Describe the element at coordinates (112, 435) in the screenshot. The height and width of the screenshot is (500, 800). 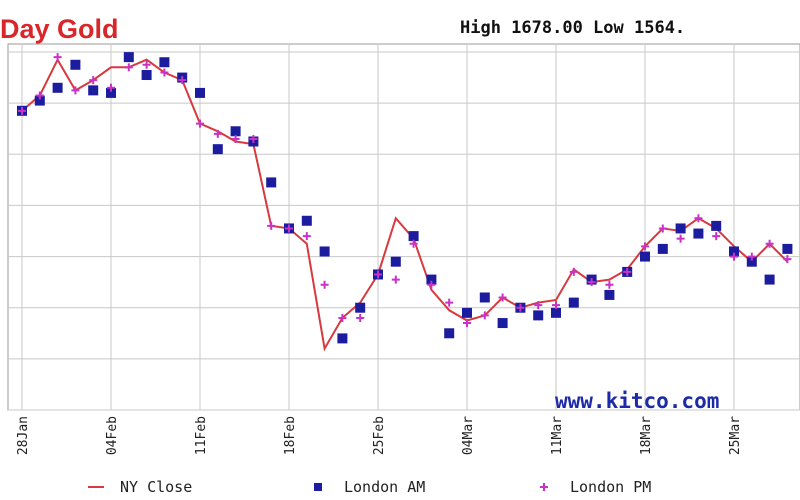
I see `x-tick-label: 04Feb` at that location.